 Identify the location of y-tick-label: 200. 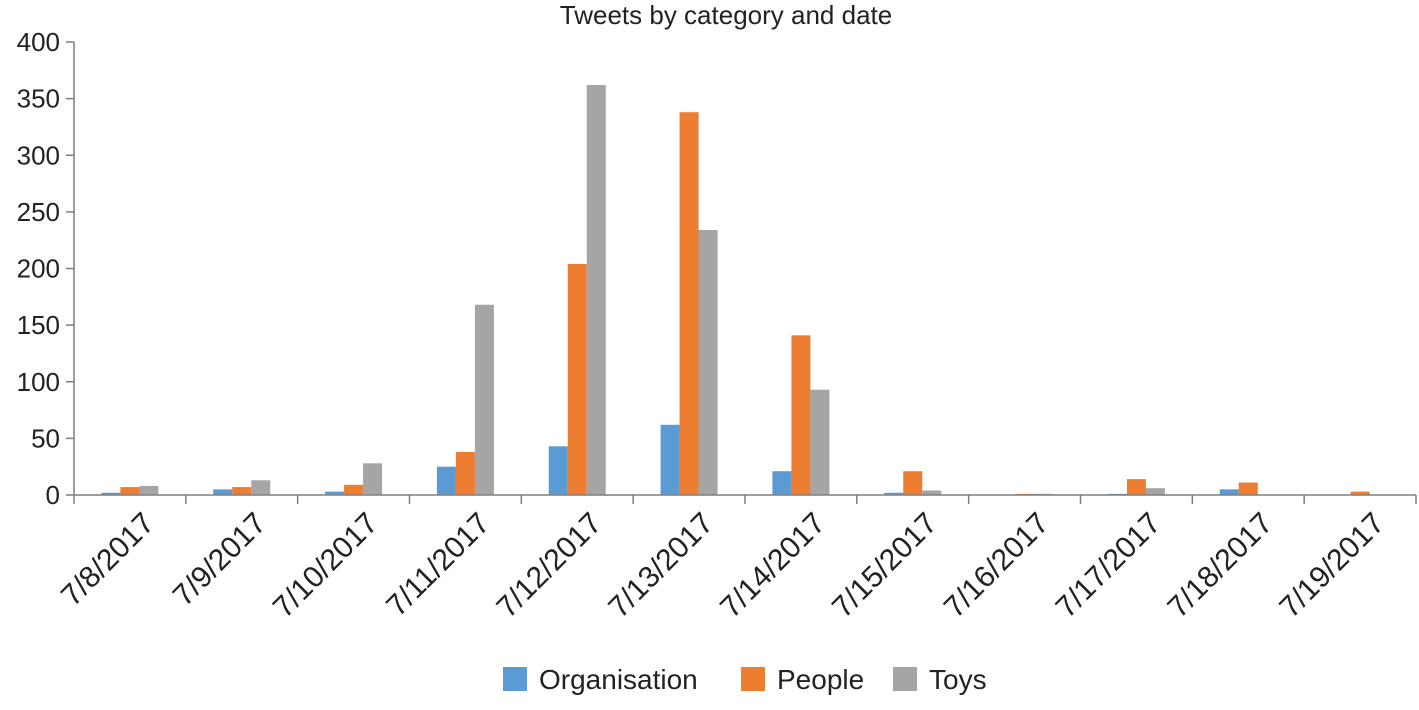
(38, 269).